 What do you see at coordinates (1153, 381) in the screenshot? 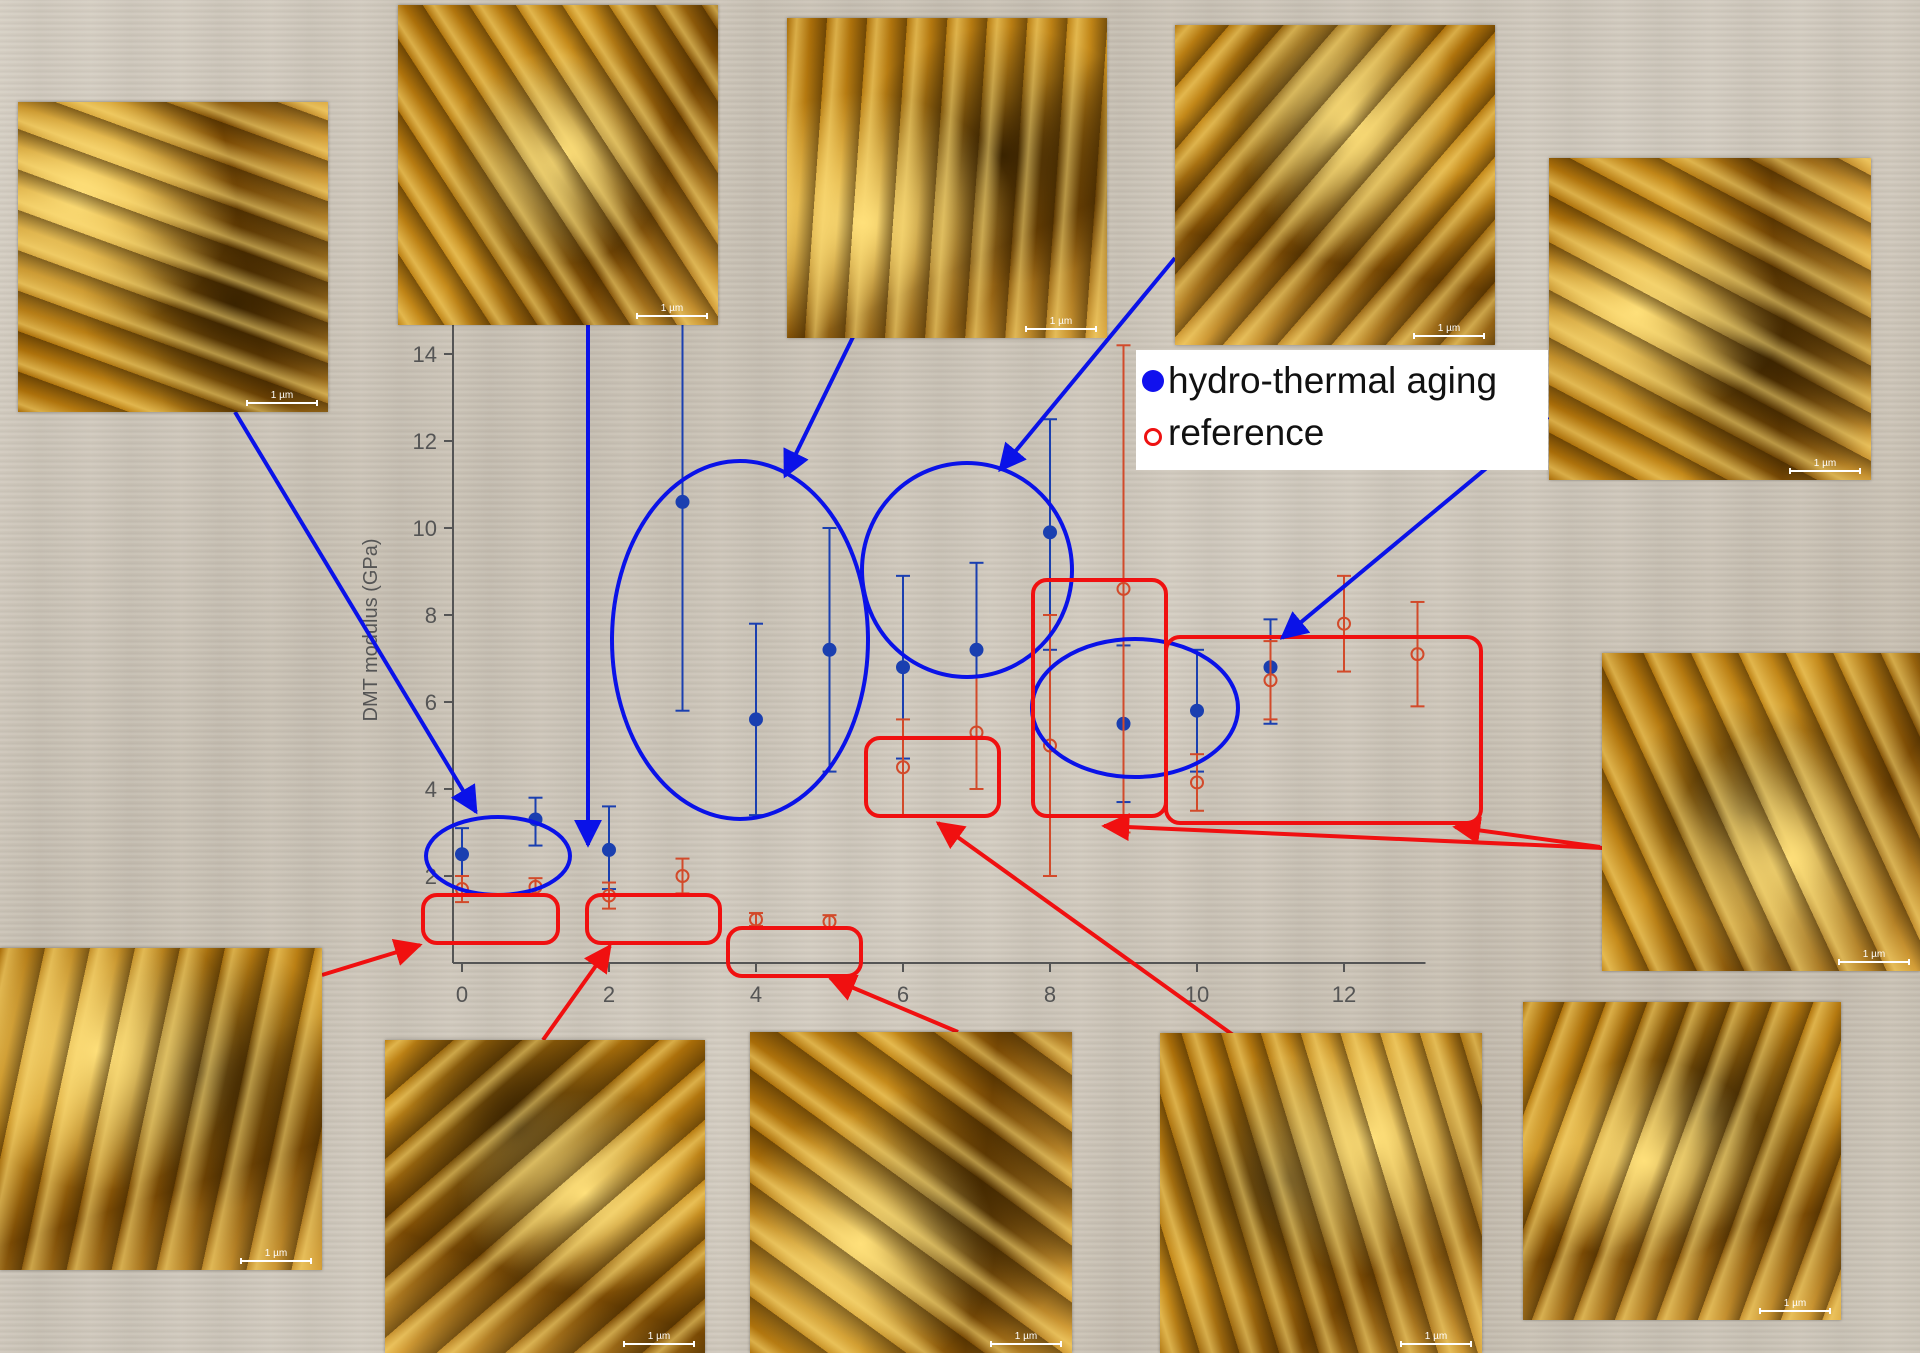
I see `legend-marker-filled-circle` at bounding box center [1153, 381].